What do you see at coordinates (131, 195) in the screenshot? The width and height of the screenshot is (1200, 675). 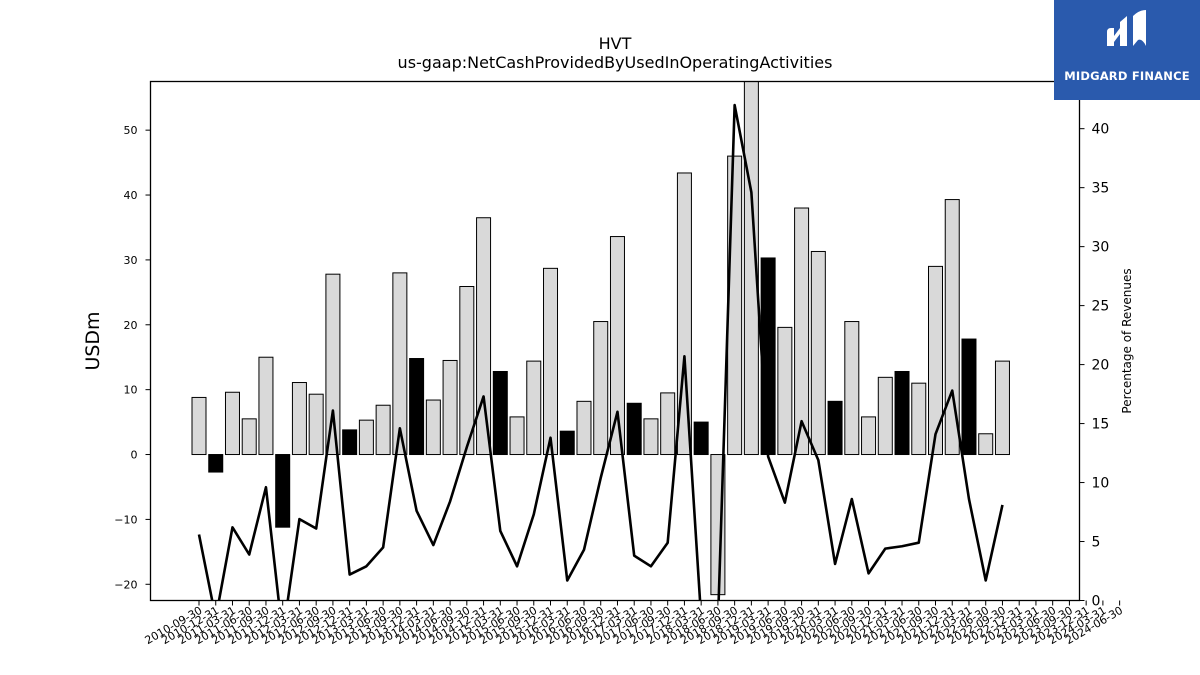 I see `y-tick-label: 40` at bounding box center [131, 195].